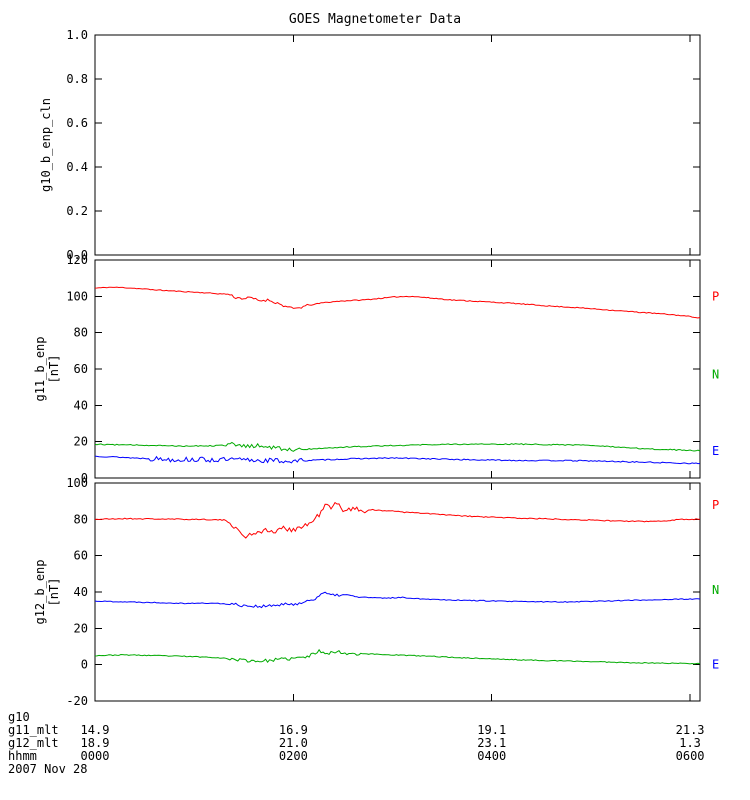  Describe the element at coordinates (40, 591) in the screenshot. I see `y-axis-label-g12_b_enp: g12_b_enp` at that location.